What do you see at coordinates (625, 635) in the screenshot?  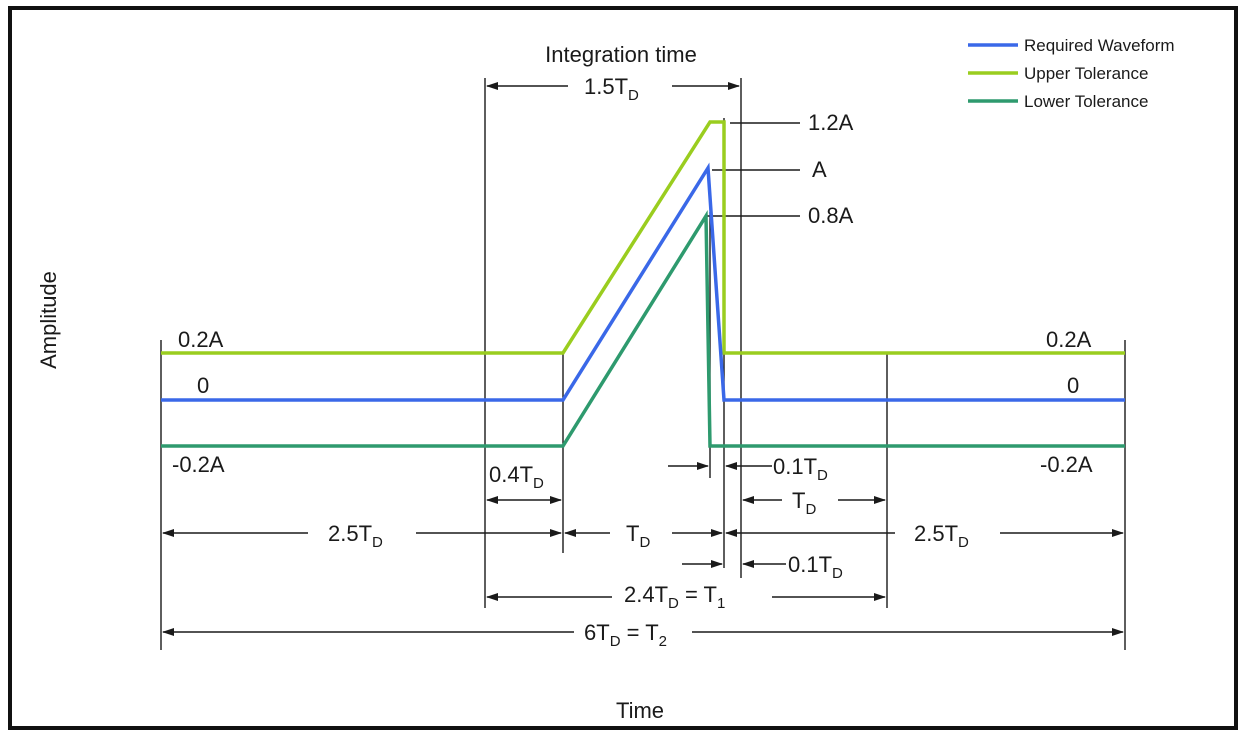 I see `dim-t2: 6TD = T2` at bounding box center [625, 635].